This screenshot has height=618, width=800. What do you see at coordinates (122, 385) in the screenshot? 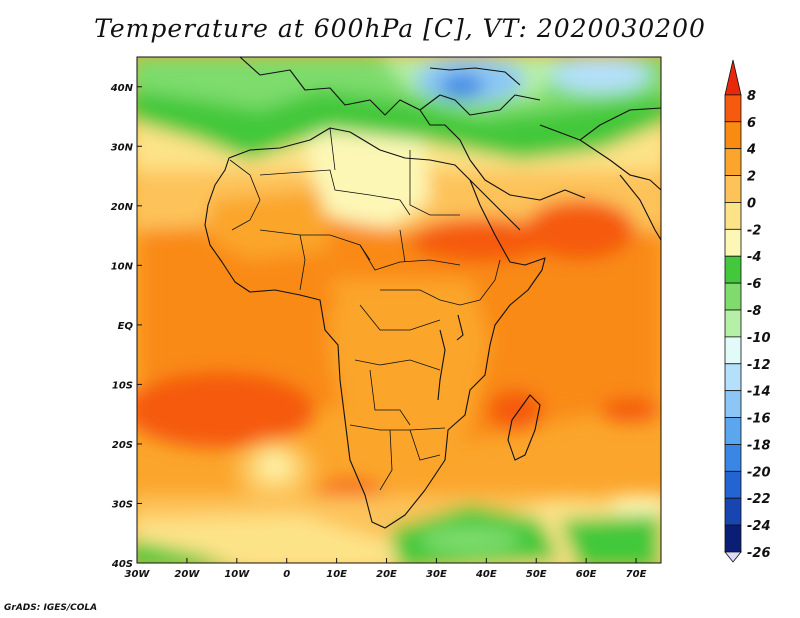
I see `lat-tick-label: 10S` at bounding box center [122, 385].